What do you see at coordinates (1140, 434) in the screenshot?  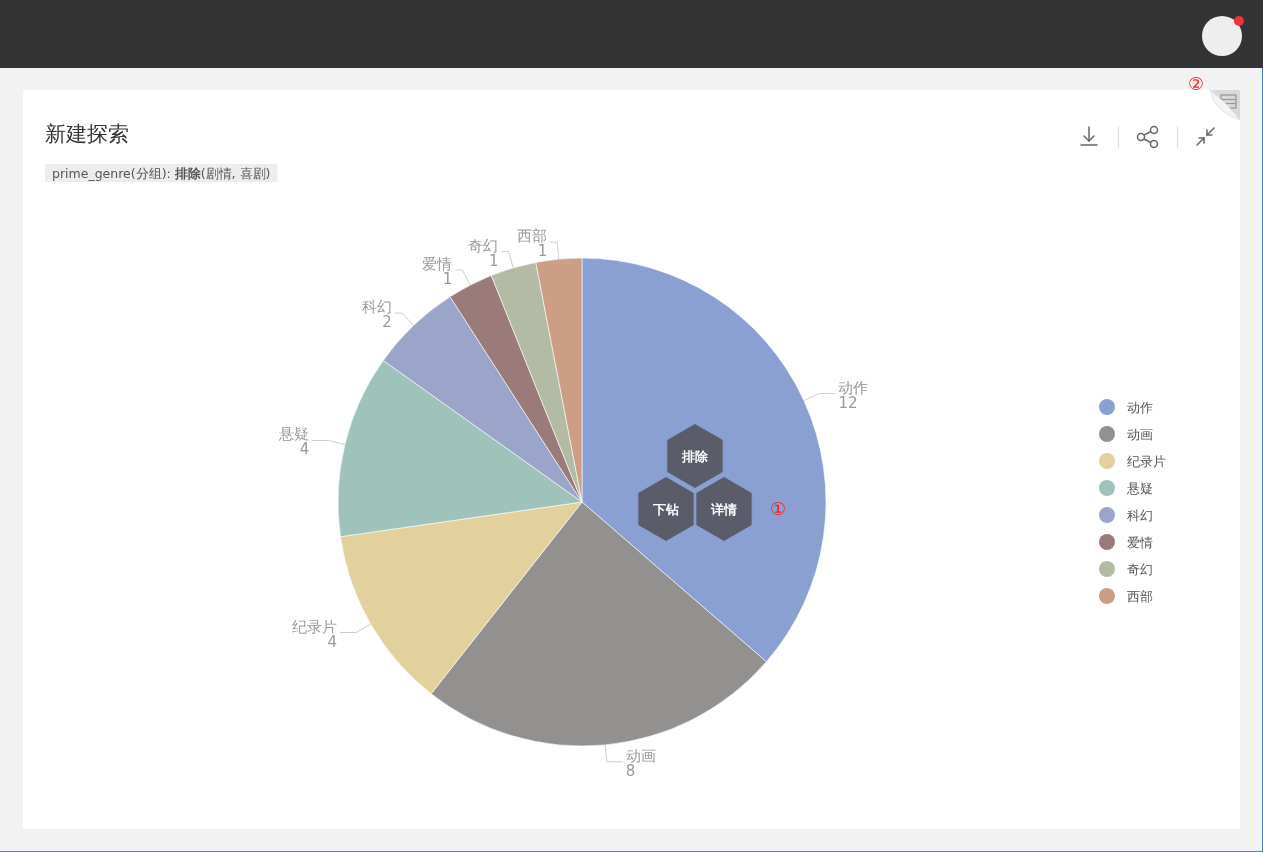 I see `legend-label: 动画` at bounding box center [1140, 434].